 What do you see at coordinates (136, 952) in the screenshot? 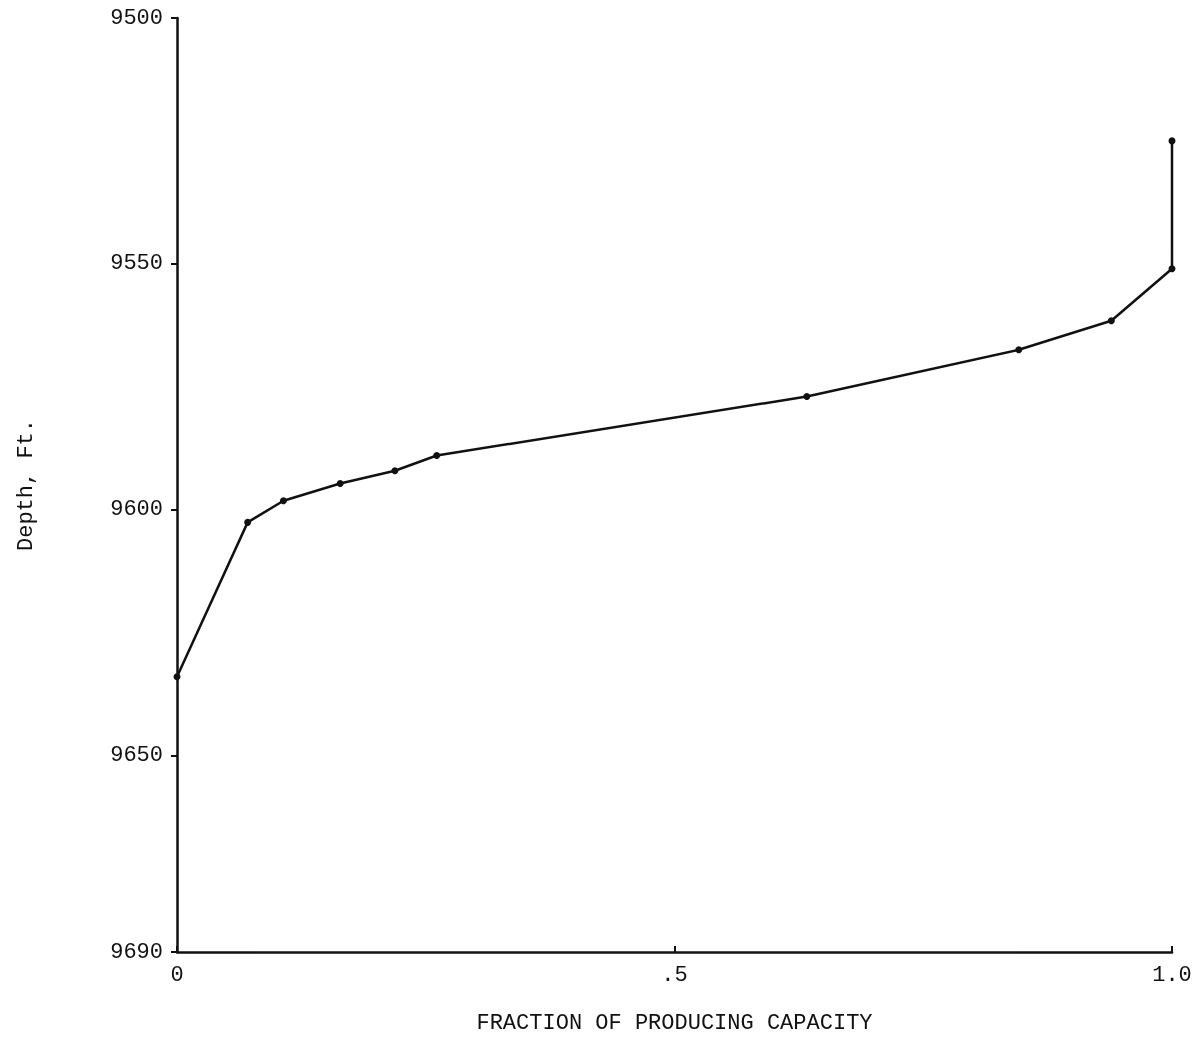
I see `y-tick-label: 9690` at bounding box center [136, 952].